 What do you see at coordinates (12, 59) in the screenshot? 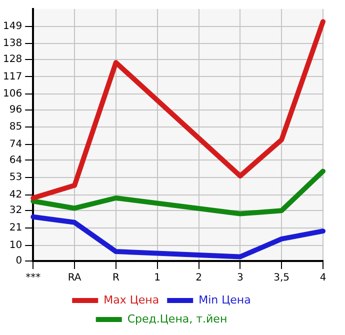
I see `y-tick-label: 128` at bounding box center [12, 59].